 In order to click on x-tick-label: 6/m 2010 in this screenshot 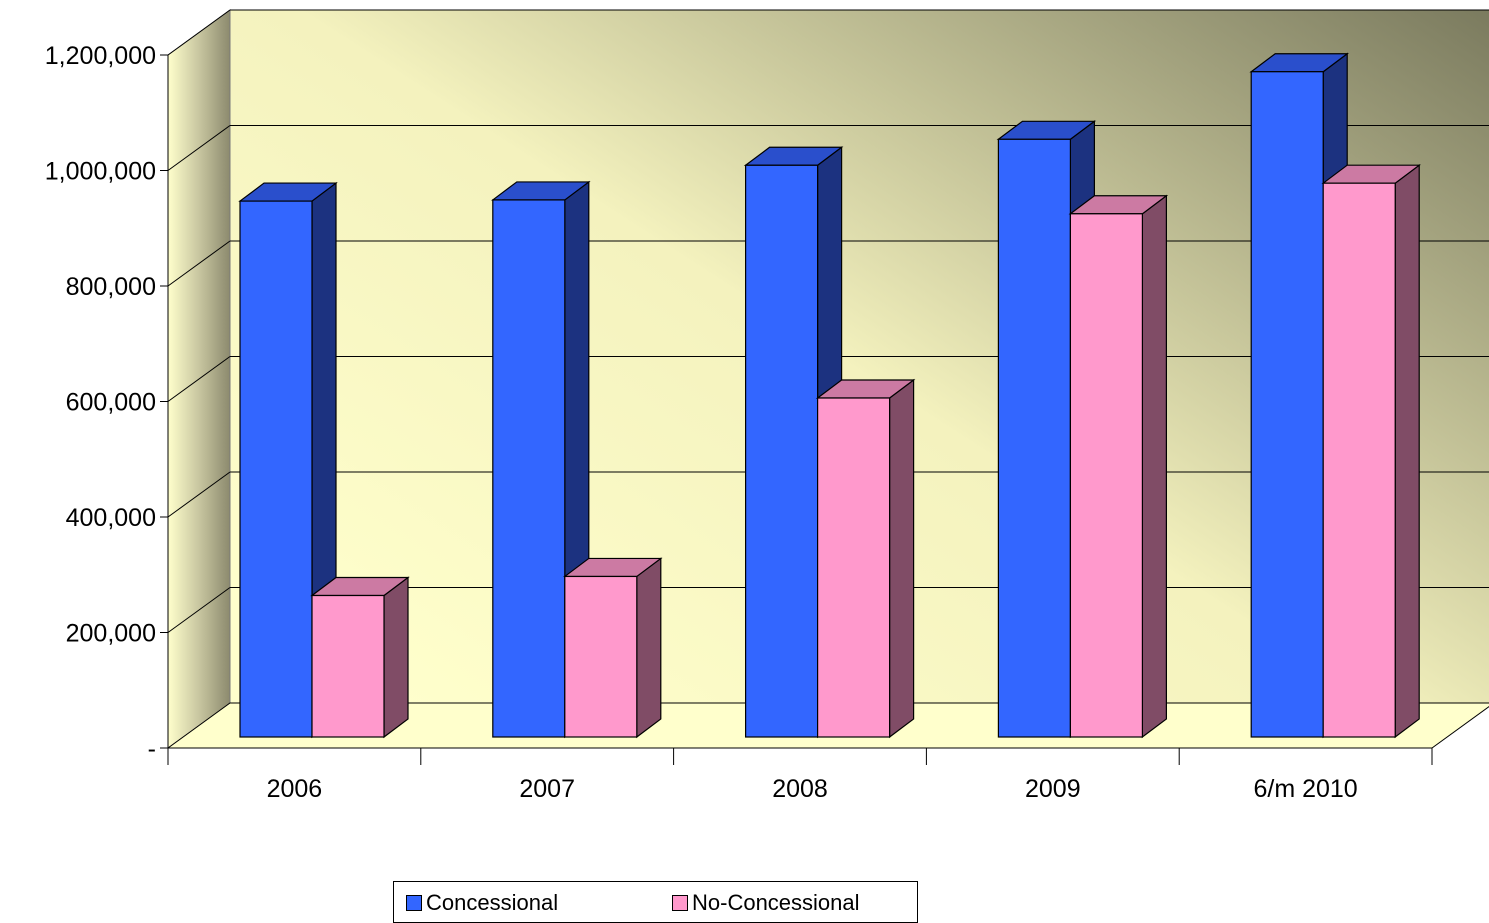, I will do `click(1305, 789)`.